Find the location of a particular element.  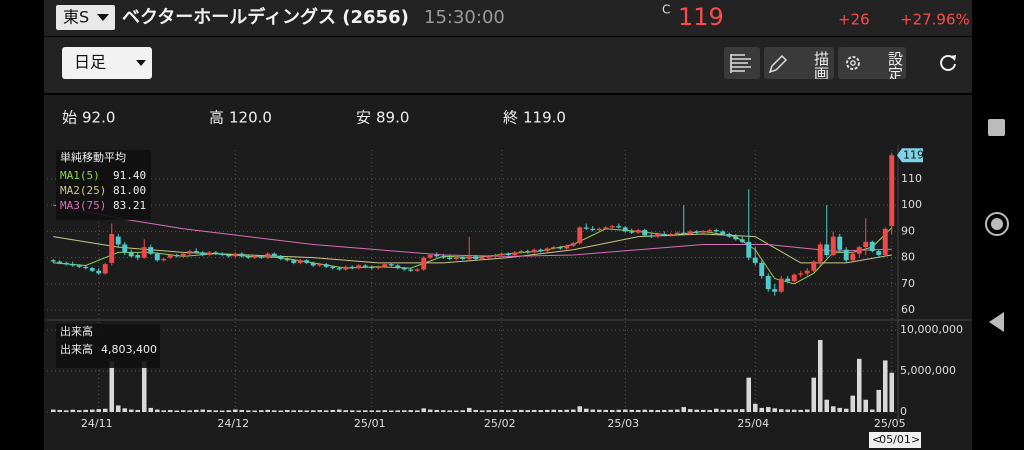

x-tick-label: 24/11 is located at coordinates (97, 423).